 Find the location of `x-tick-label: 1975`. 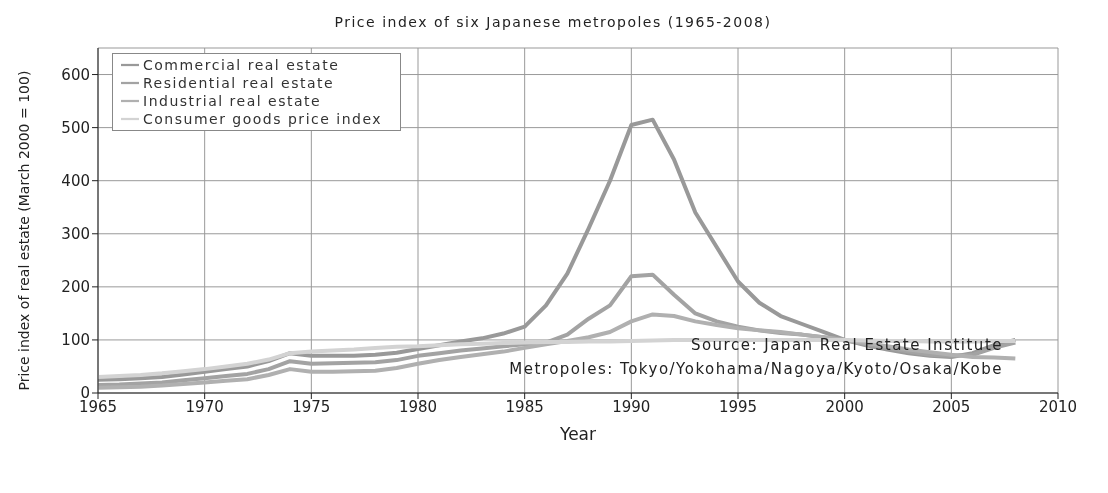

x-tick-label: 1975 is located at coordinates (311, 406).